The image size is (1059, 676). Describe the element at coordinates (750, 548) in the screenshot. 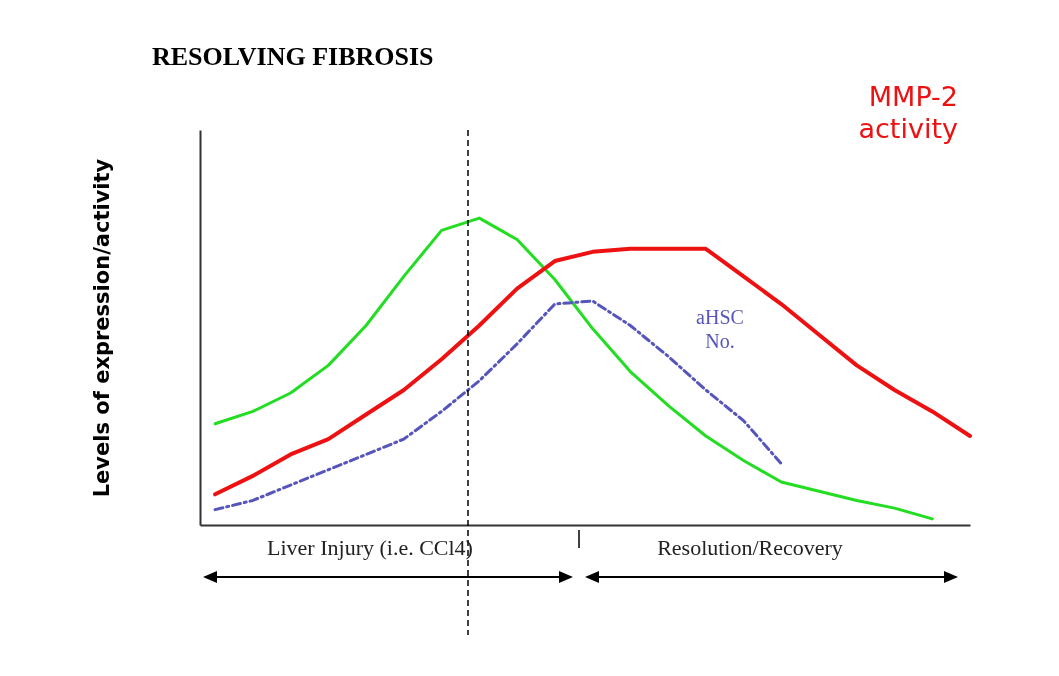

I see `text: Resolution/Recovery` at that location.